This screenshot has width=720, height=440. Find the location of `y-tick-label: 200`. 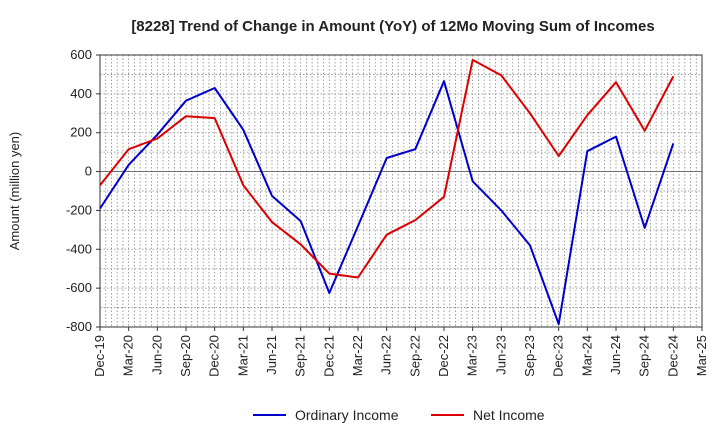

y-tick-label: 200 is located at coordinates (81, 132).